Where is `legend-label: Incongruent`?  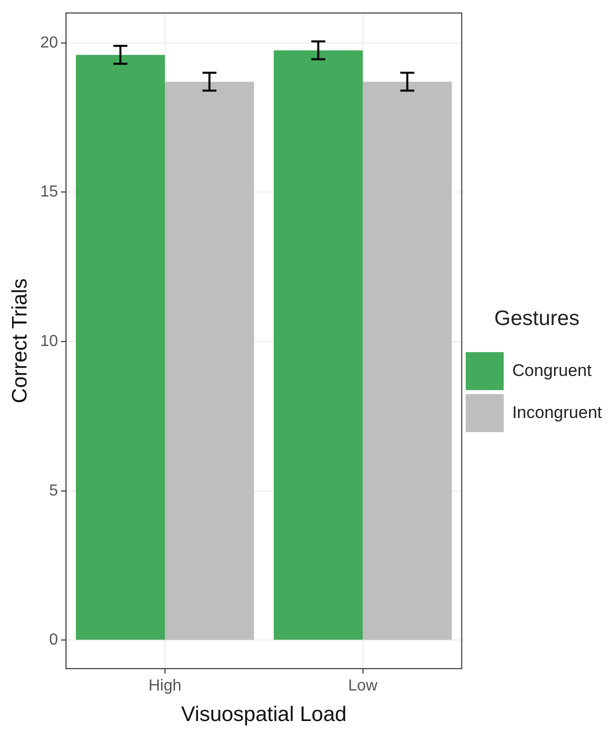
legend-label: Incongruent is located at coordinates (557, 412).